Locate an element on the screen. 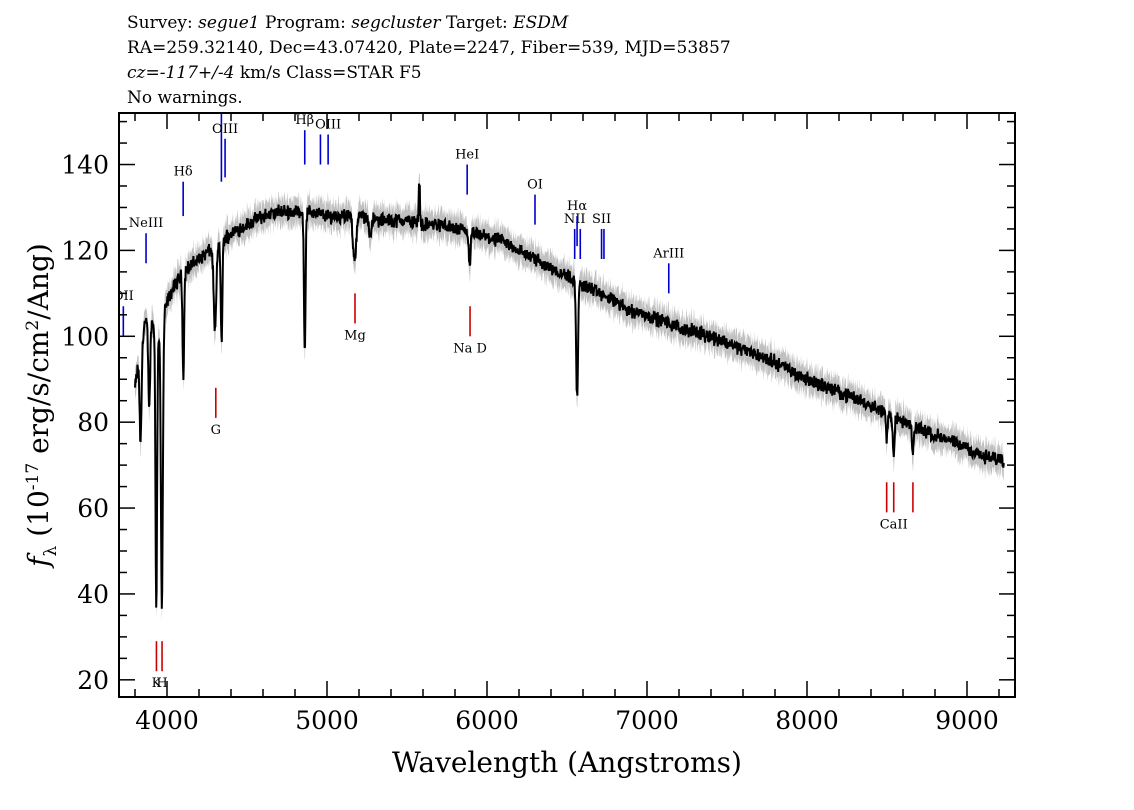  x-tick-label: 6000 is located at coordinates (487, 720).